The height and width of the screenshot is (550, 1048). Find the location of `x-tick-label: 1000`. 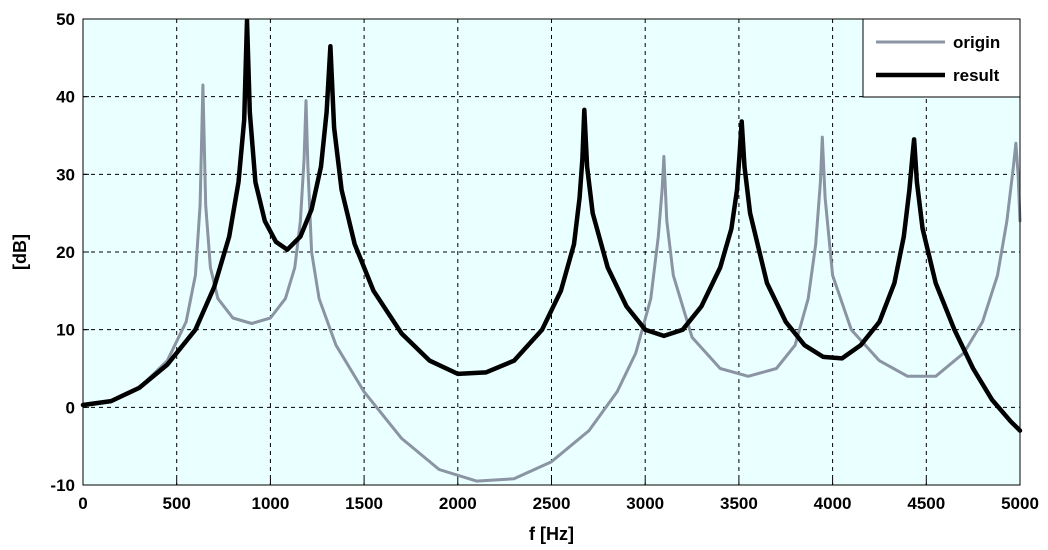

x-tick-label: 1000 is located at coordinates (270, 503).